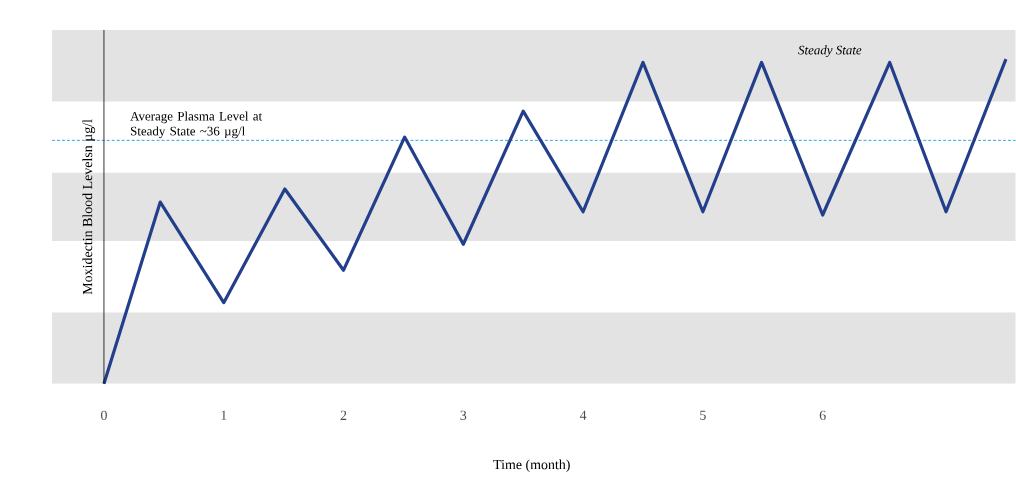  What do you see at coordinates (822, 415) in the screenshot?
I see `x-tick-label: 6` at bounding box center [822, 415].